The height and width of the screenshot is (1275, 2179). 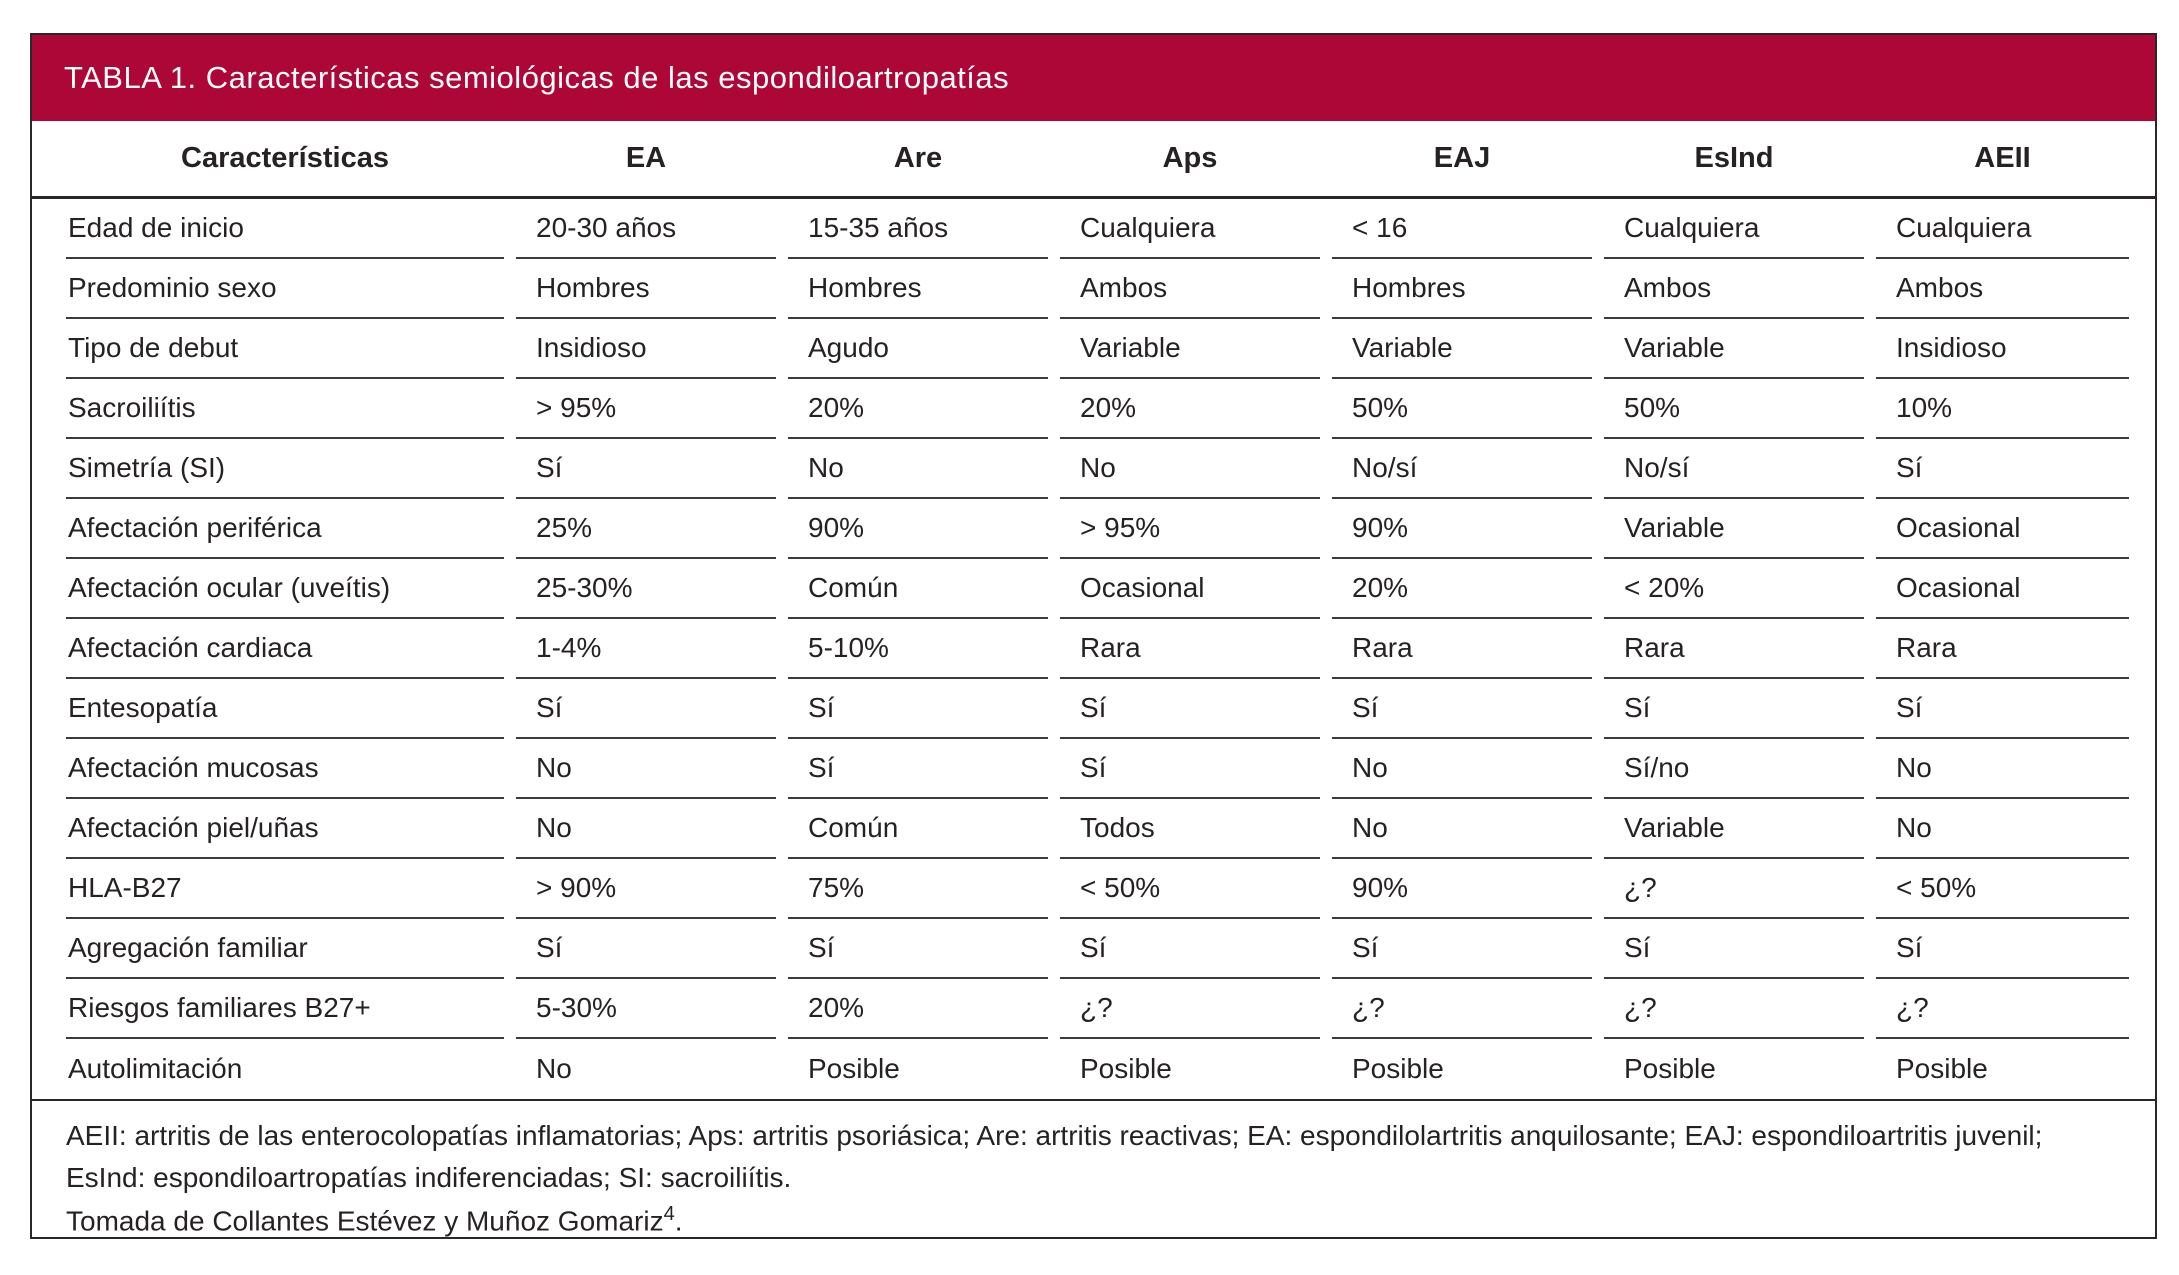 I want to click on table-row: Entesopatía Sí Sí Sí Sí Sí Sí, so click(x=1093, y=709).